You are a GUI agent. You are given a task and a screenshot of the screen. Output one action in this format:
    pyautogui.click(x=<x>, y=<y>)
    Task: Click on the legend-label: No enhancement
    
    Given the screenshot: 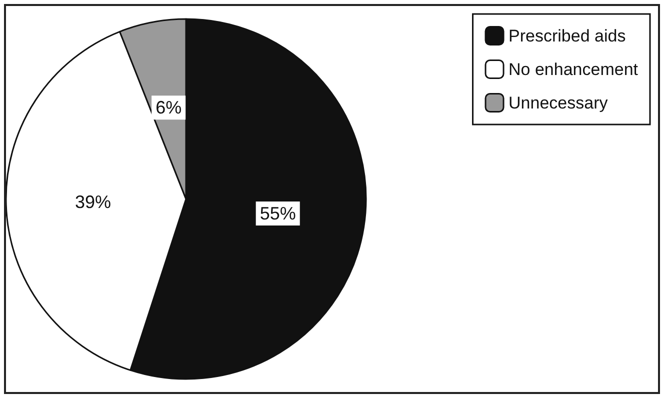 What is the action you would take?
    pyautogui.click(x=573, y=69)
    